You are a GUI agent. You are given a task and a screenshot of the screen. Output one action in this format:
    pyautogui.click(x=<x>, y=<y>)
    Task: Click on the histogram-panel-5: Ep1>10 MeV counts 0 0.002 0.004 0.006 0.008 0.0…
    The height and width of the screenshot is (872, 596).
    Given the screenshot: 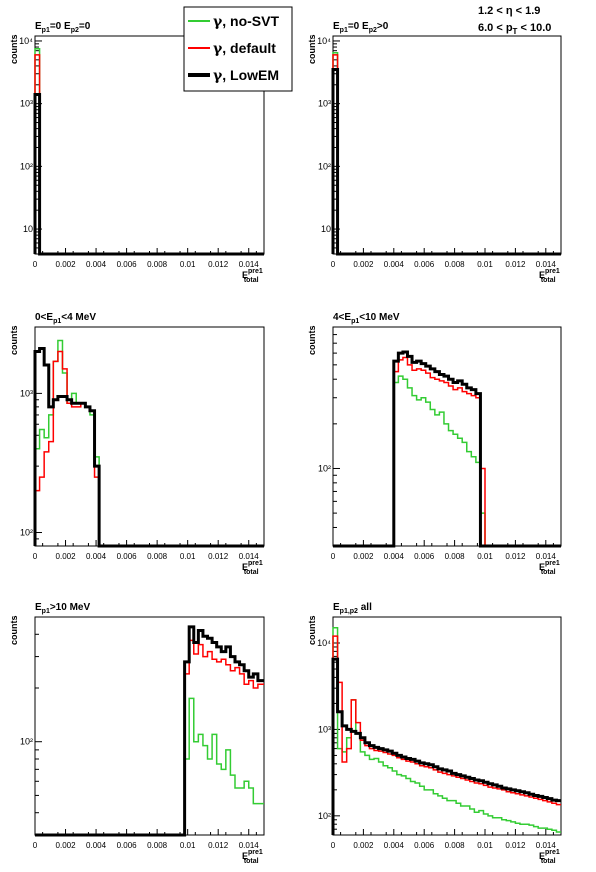 What is the action you would take?
    pyautogui.click(x=137, y=733)
    